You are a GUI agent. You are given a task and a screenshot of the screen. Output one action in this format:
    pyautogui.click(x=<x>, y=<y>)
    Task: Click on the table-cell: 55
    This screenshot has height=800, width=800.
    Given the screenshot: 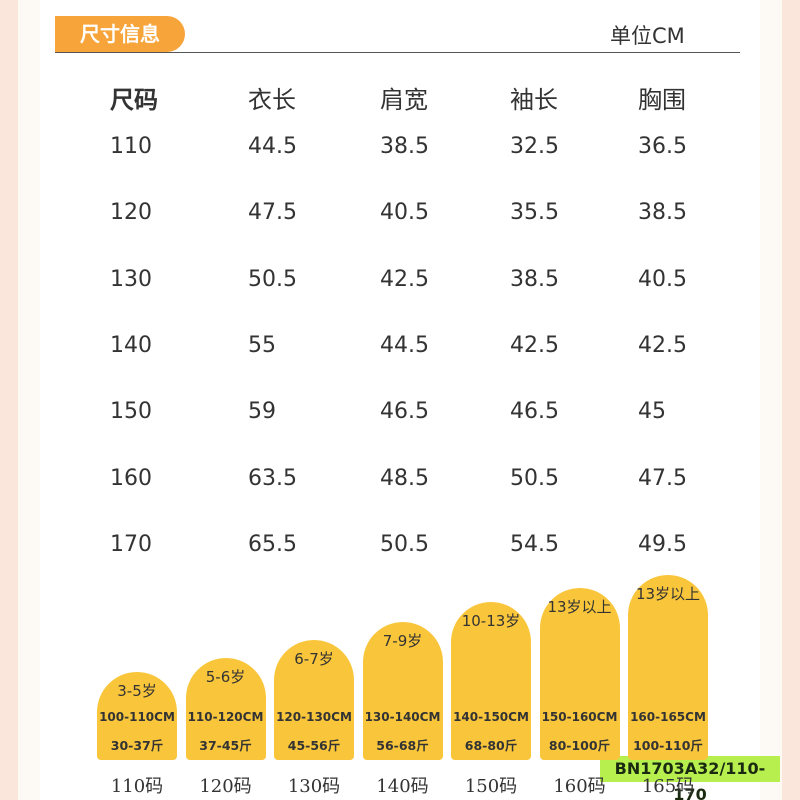 What is the action you would take?
    pyautogui.click(x=262, y=345)
    